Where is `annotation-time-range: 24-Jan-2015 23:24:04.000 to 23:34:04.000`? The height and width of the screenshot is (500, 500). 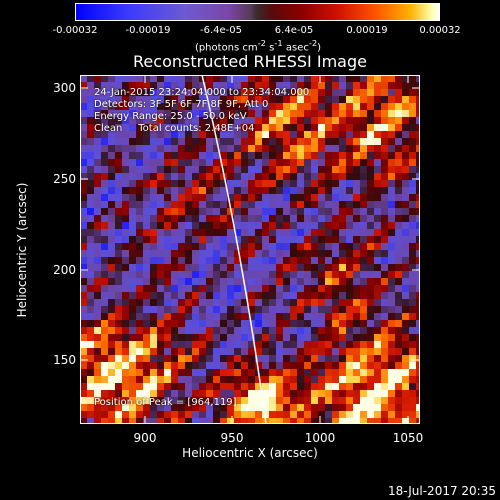 annotation-time-range: 24-Jan-2015 23:24:04.000 to 23:34:04.000 is located at coordinates (202, 92).